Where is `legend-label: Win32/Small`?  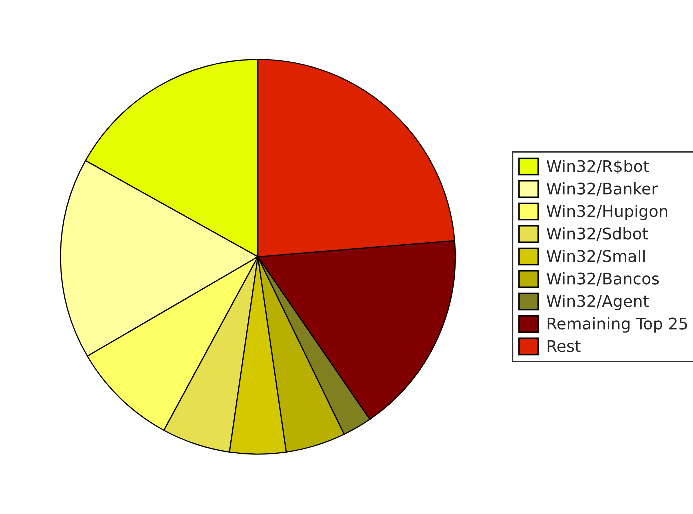
legend-label: Win32/Small is located at coordinates (595, 257).